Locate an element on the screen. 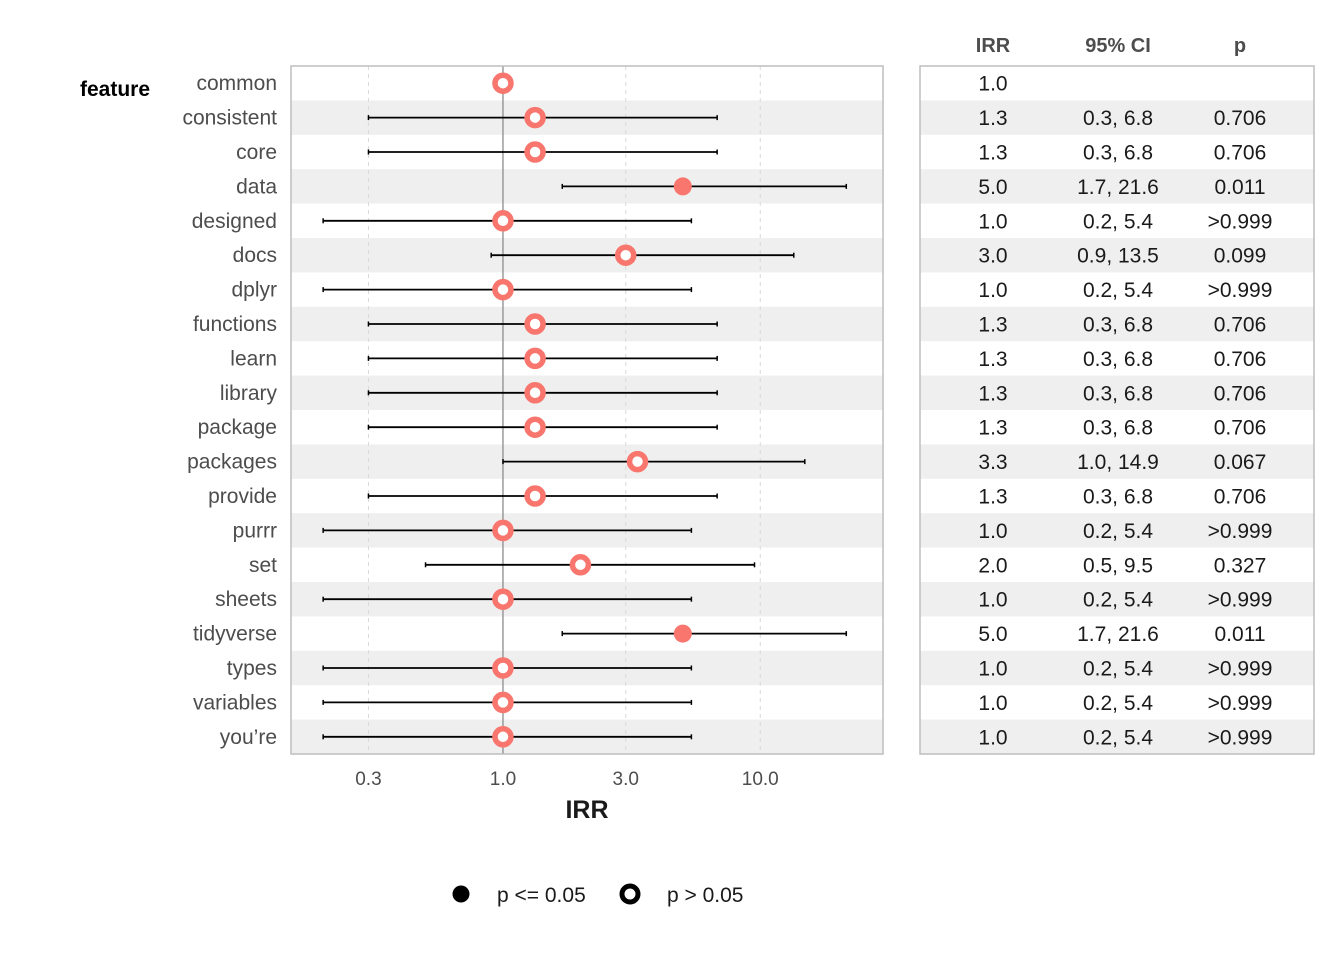 The image size is (1344, 965). table-irr-cell: 2.0 is located at coordinates (992, 565).